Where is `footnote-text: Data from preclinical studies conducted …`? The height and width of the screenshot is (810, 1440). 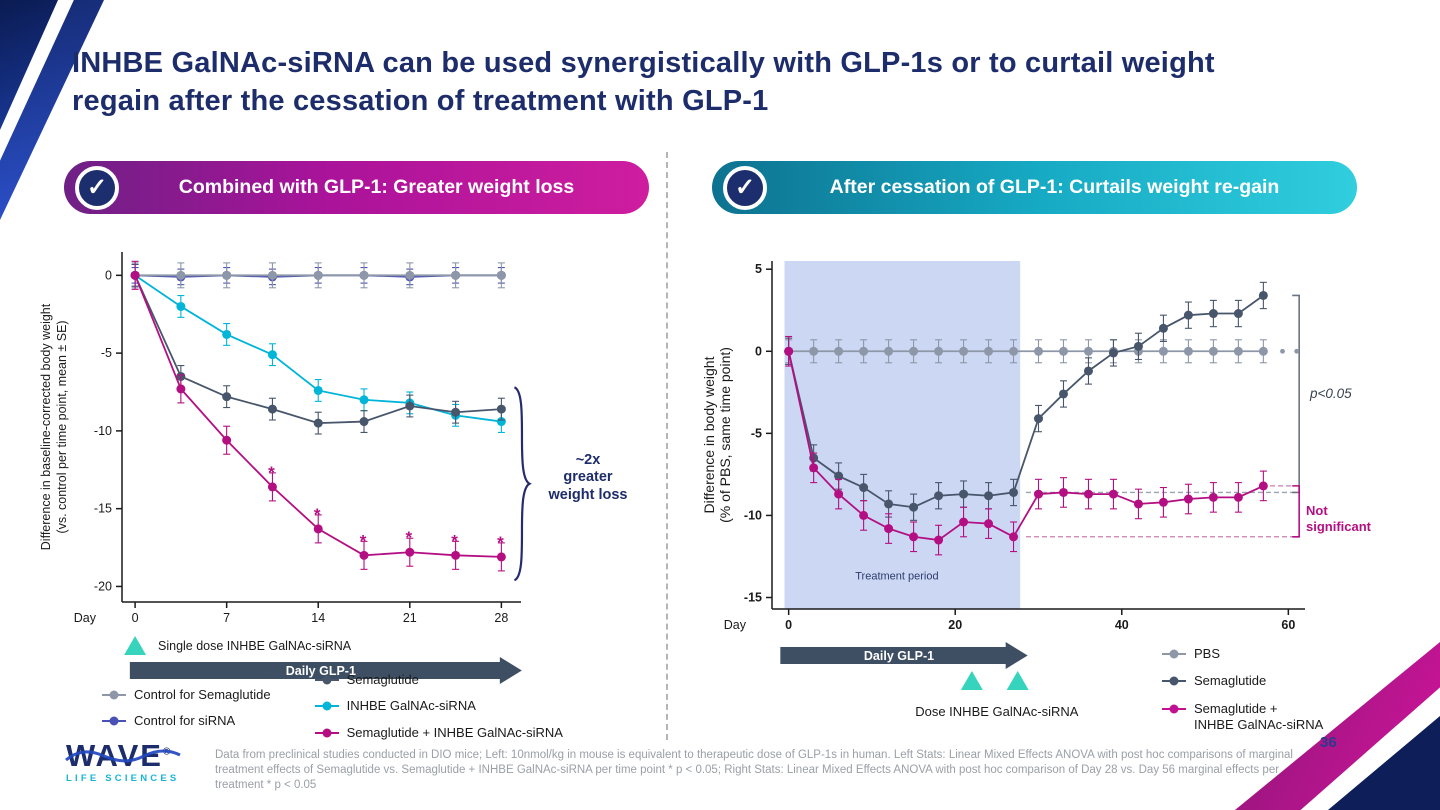
footnote-text: Data from preclinical studies conducted … is located at coordinates (754, 770).